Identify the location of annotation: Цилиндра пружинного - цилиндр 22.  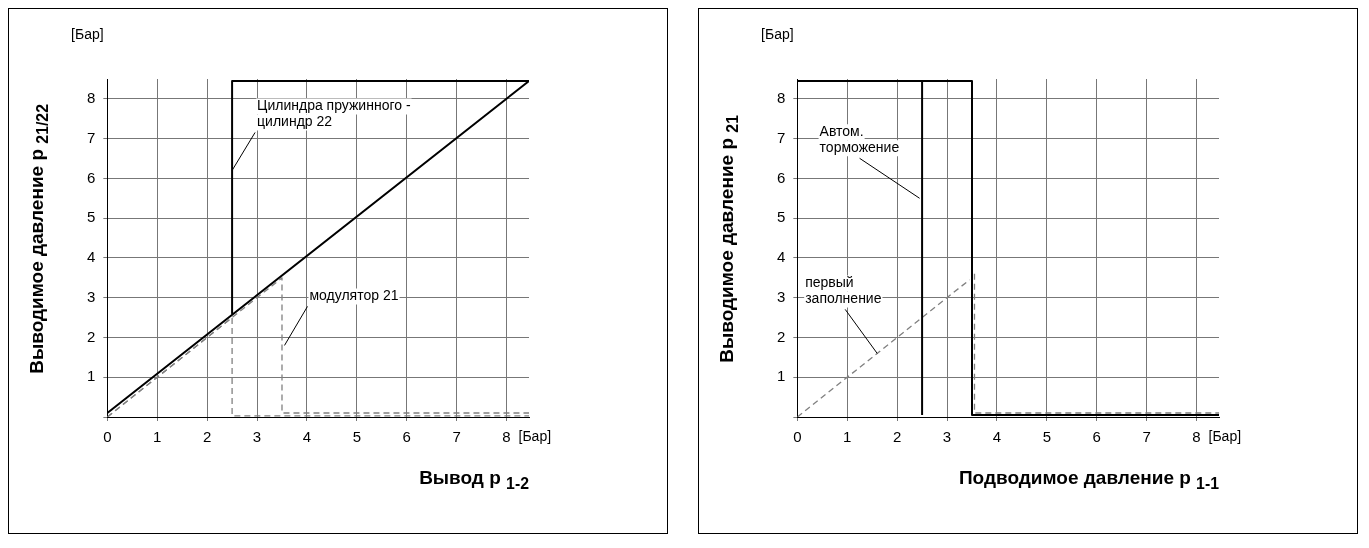
(334, 113).